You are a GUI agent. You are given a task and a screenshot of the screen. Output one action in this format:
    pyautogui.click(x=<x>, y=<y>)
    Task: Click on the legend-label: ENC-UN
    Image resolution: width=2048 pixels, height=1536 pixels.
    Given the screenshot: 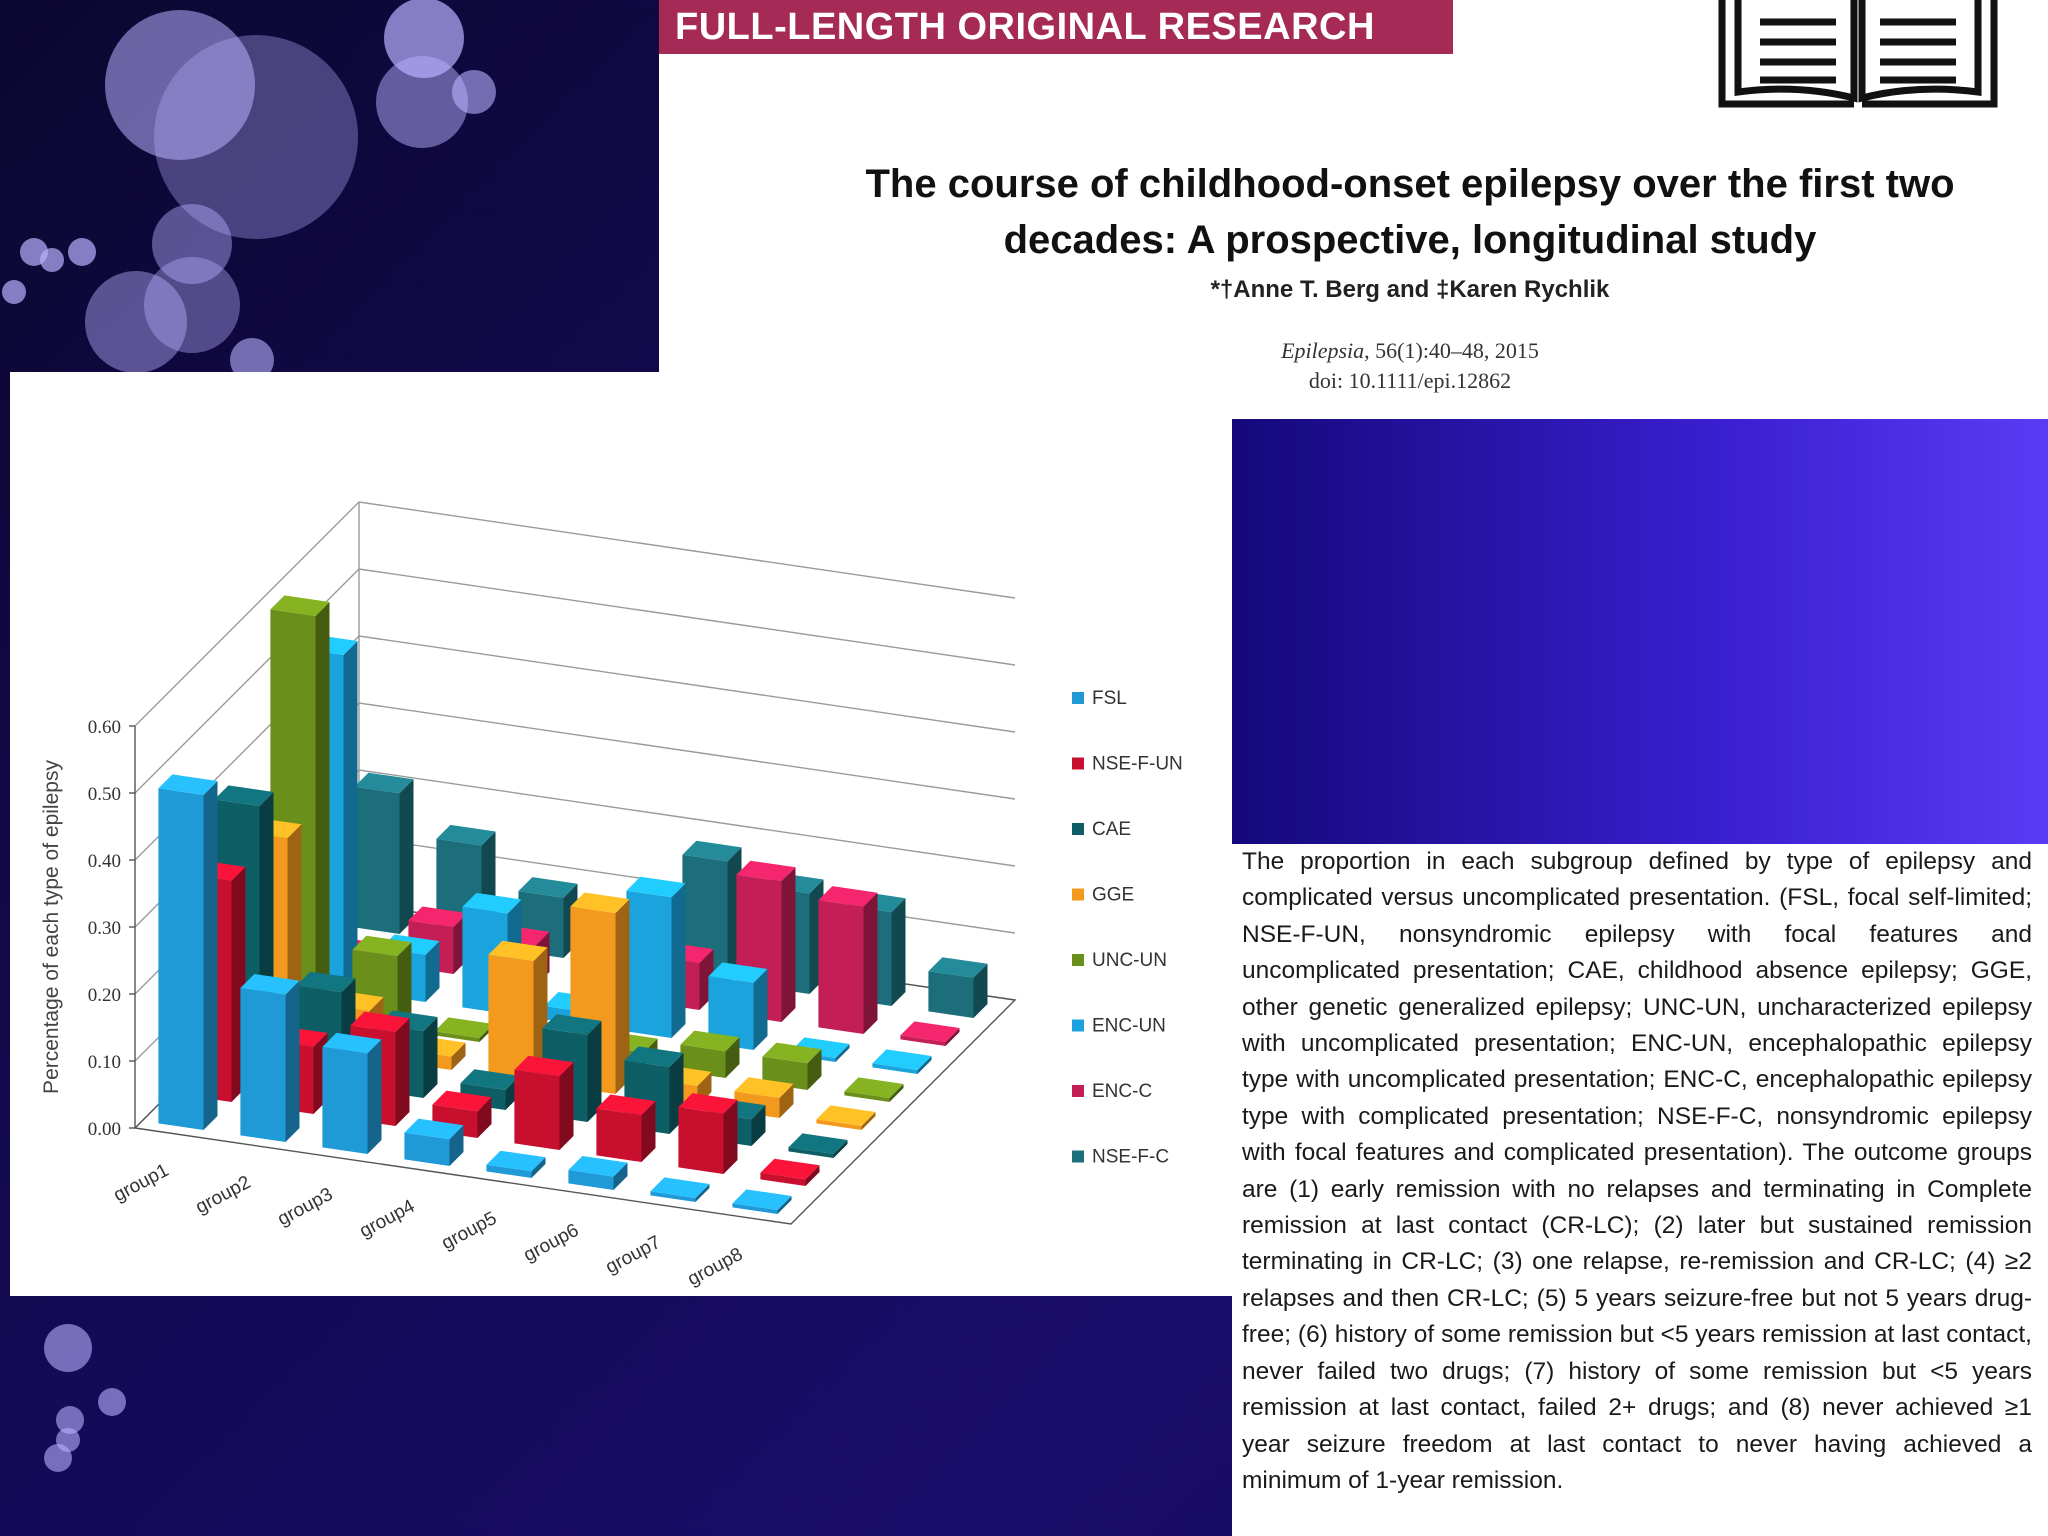 What is the action you would take?
    pyautogui.click(x=1129, y=1026)
    